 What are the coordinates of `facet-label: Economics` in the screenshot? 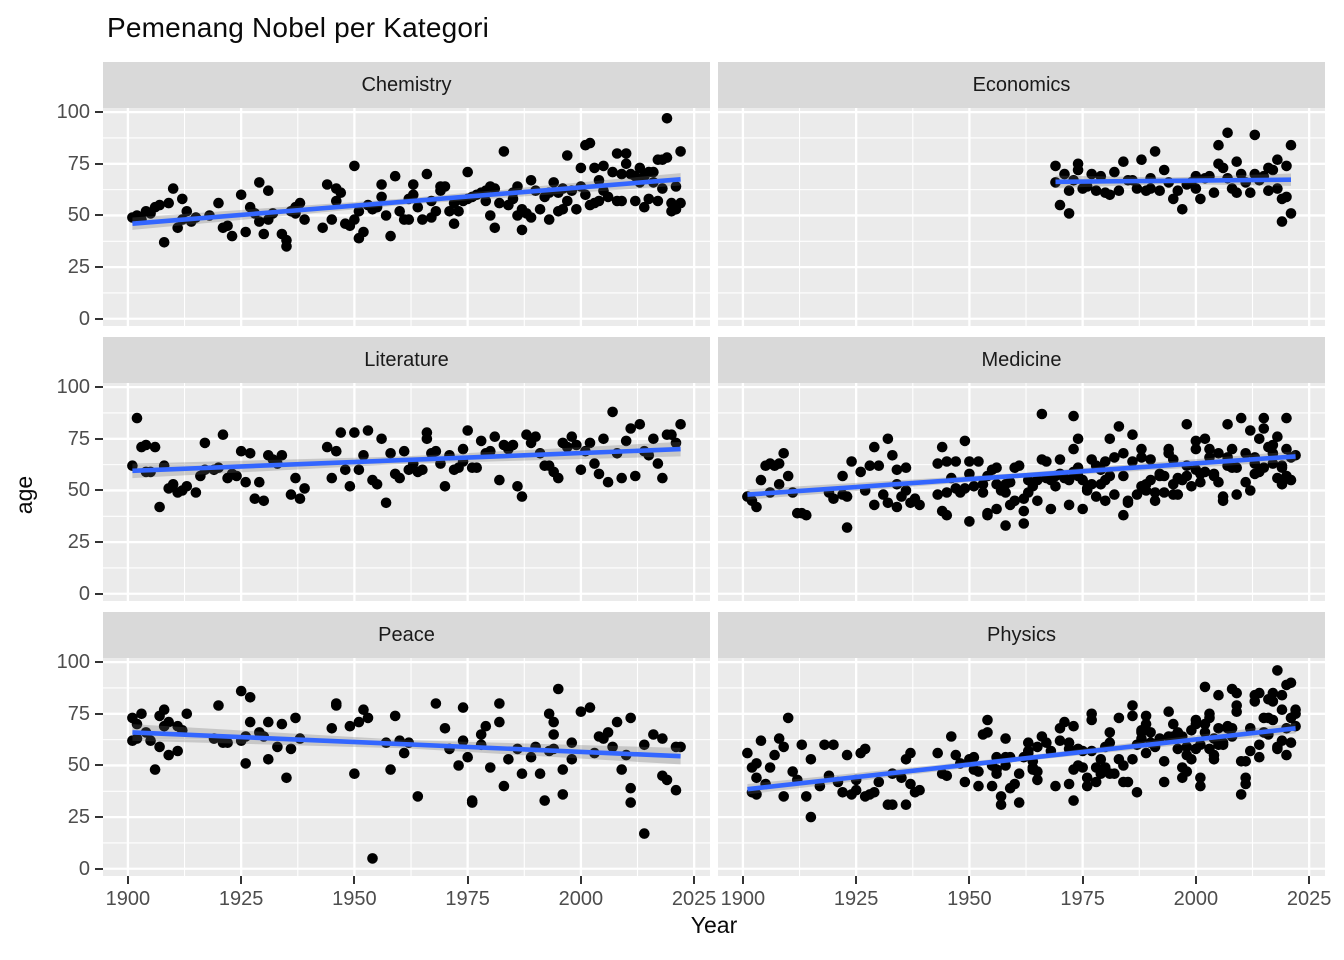 It's located at (1021, 84).